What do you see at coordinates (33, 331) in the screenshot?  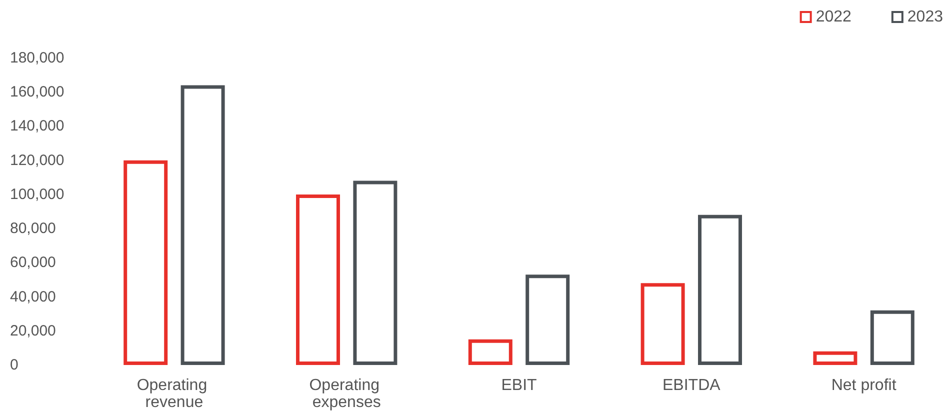 I see `y-tick-label: 20,000` at bounding box center [33, 331].